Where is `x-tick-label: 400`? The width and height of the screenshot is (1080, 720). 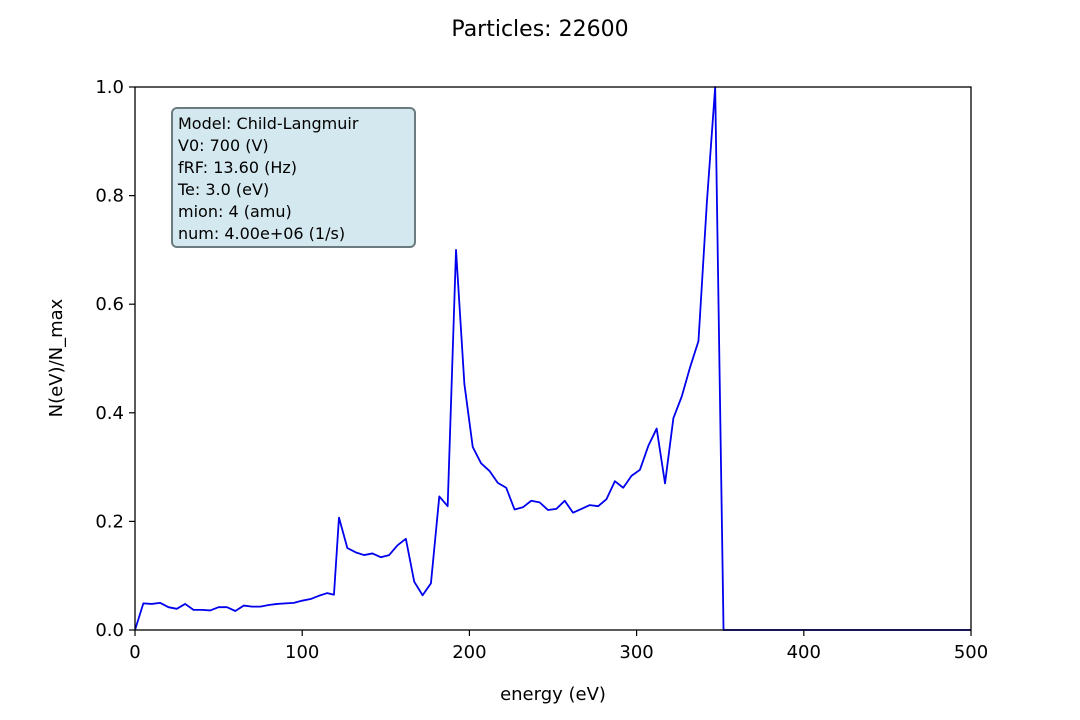 x-tick-label: 400 is located at coordinates (804, 652).